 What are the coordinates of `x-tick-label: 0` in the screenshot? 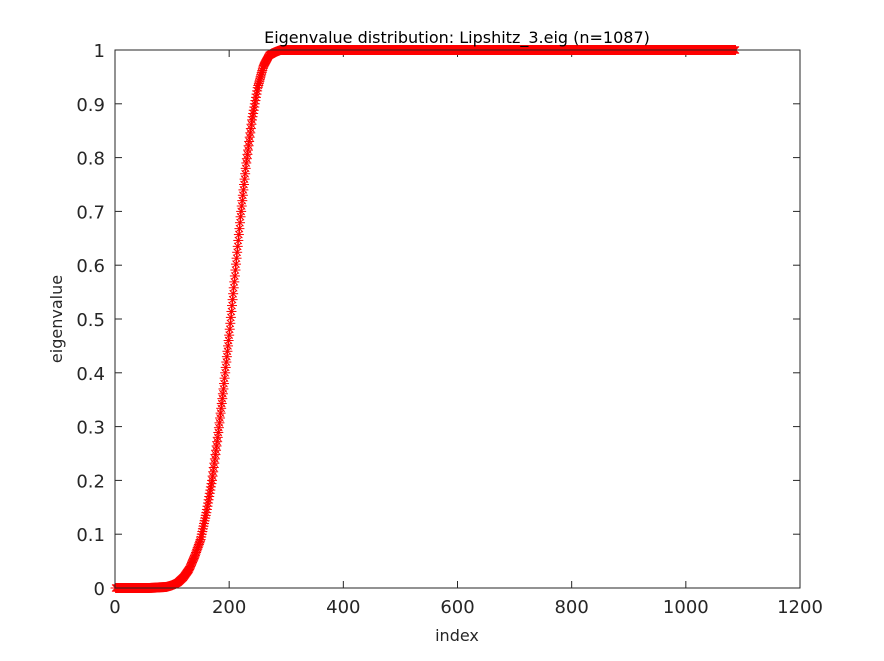 It's located at (114, 607).